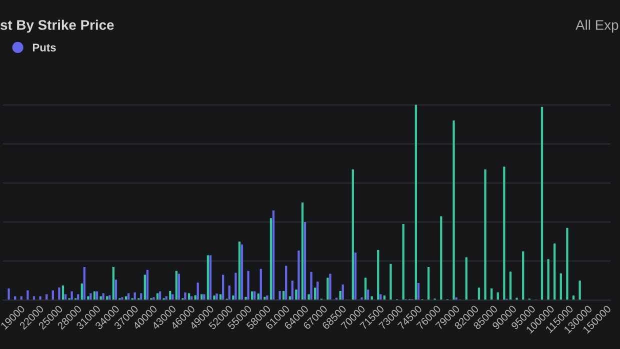 This screenshot has width=620, height=349. Describe the element at coordinates (44, 48) in the screenshot. I see `legend-label: Puts` at that location.